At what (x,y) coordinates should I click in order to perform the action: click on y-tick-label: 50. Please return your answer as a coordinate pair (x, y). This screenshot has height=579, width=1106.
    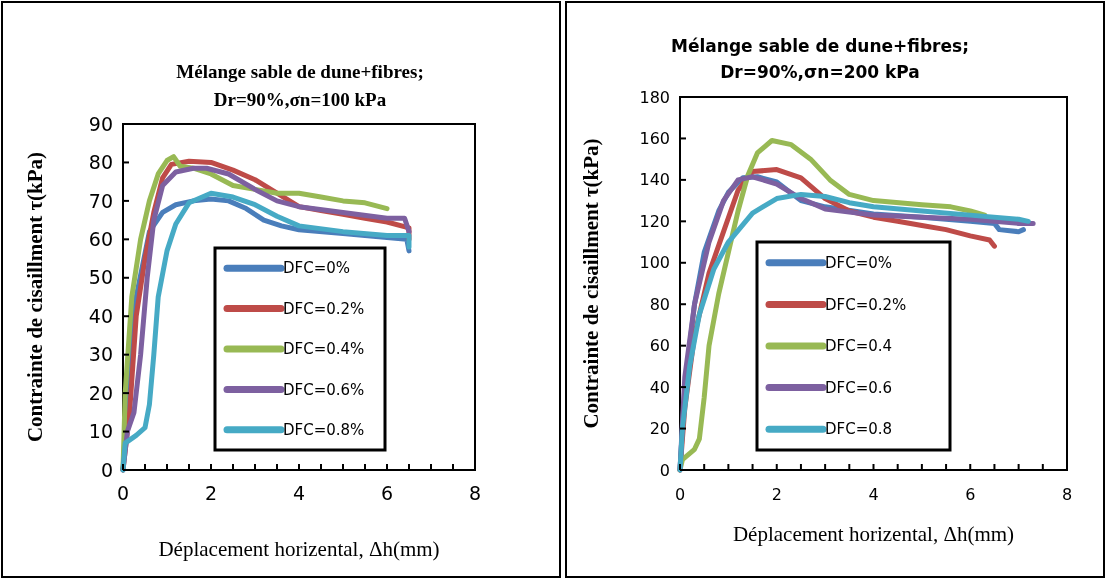
    Looking at the image, I should click on (100, 277).